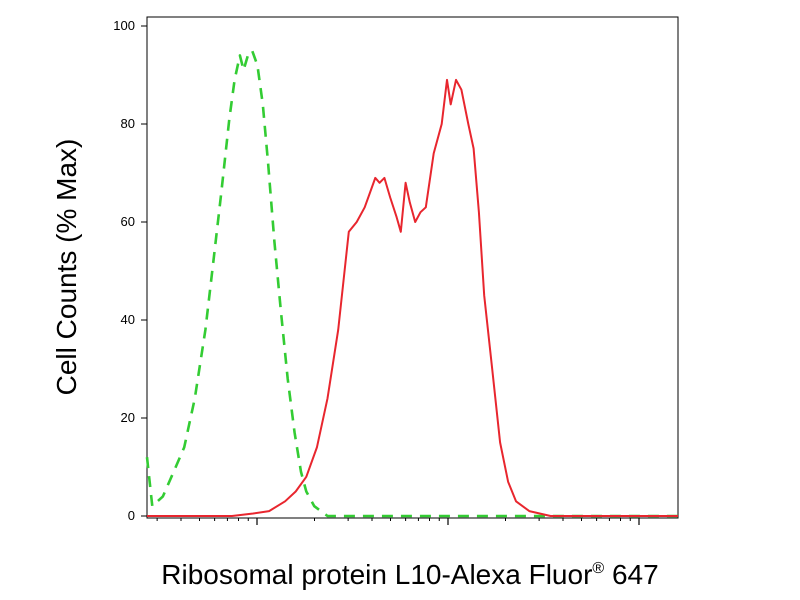 This screenshot has width=800, height=600. What do you see at coordinates (128, 123) in the screenshot?
I see `y-tick-label: 80` at bounding box center [128, 123].